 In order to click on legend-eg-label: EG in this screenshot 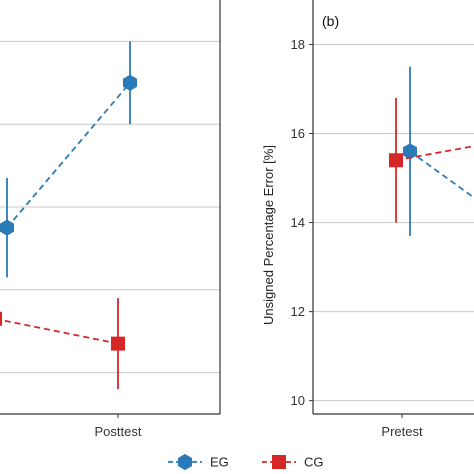, I will do `click(219, 462)`.